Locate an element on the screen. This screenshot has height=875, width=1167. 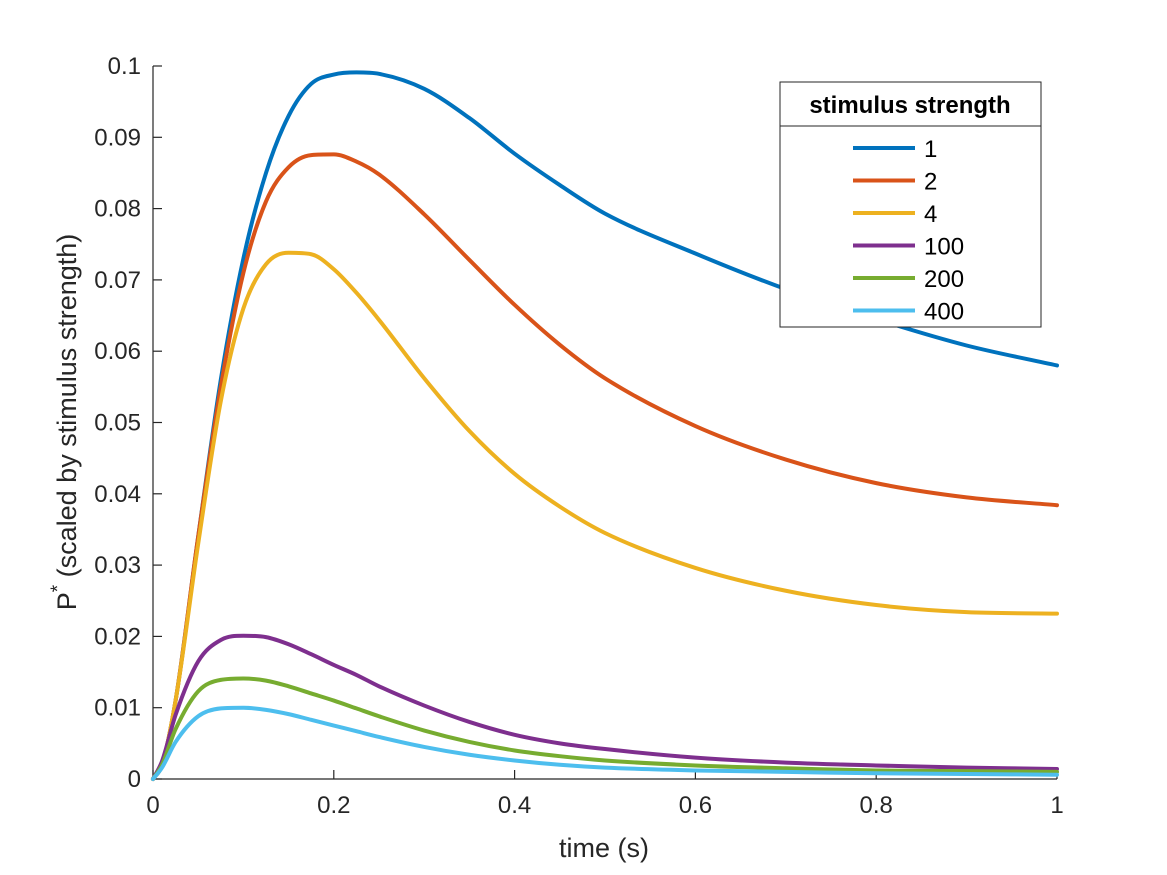
y-axis-label-rest: (scaled by stimulus strength) is located at coordinates (67, 409).